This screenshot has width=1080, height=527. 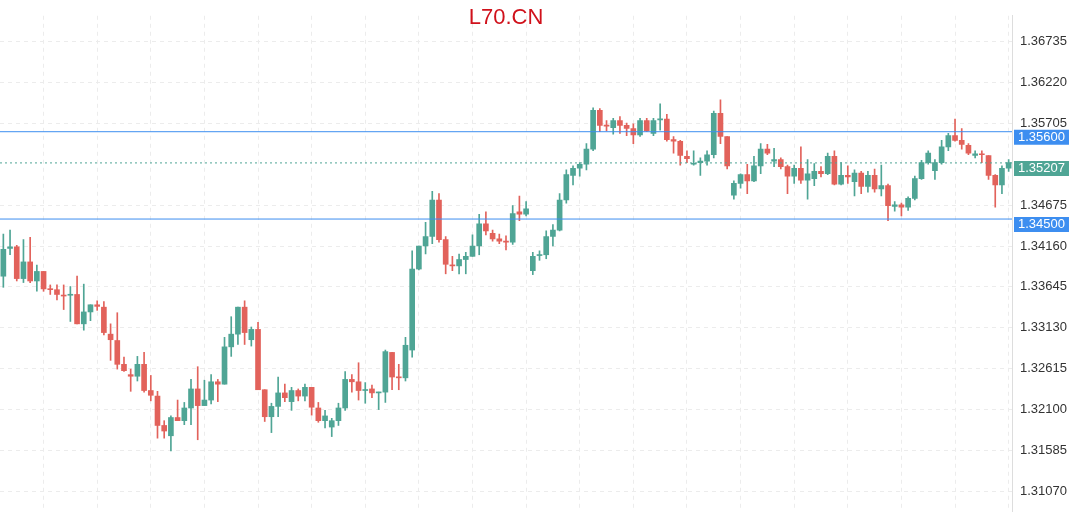 I want to click on ref-line-label: 1.34500, so click(x=1041, y=224).